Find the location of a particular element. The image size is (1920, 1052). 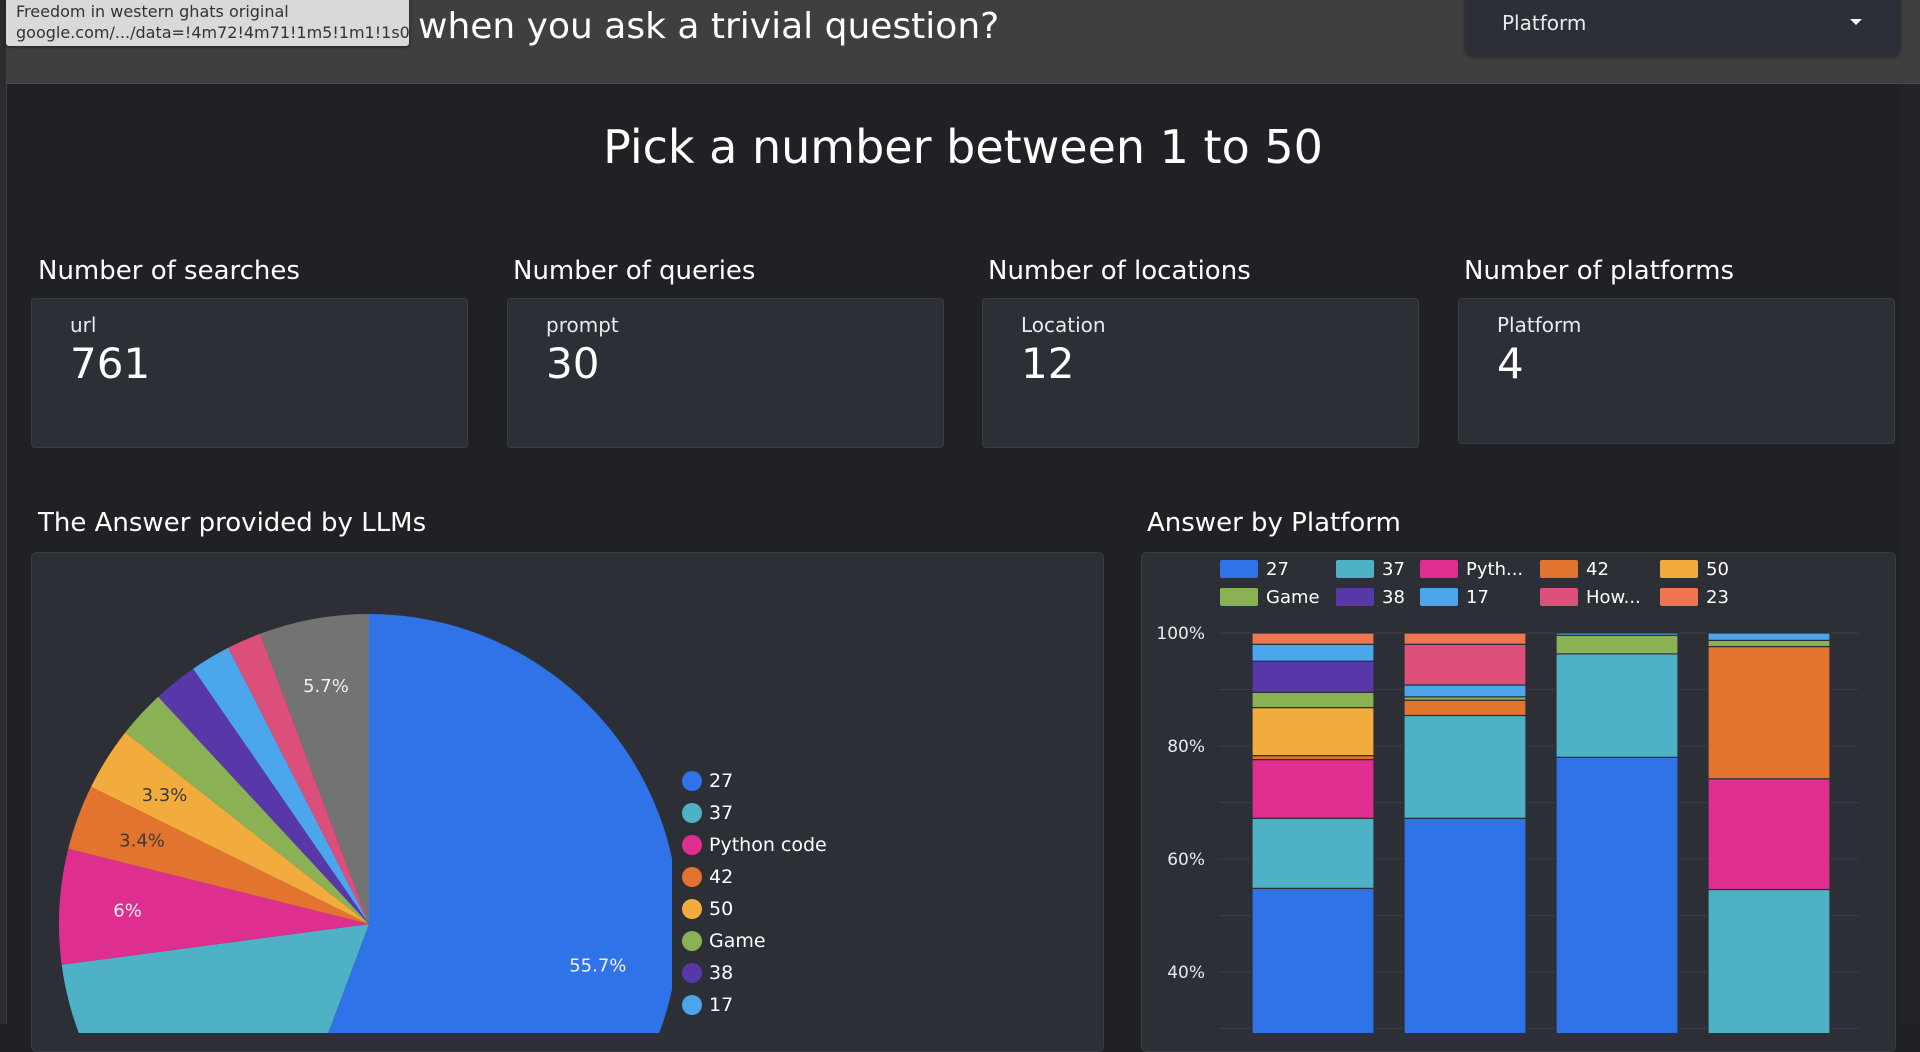

y-axis-tick-label: 80% is located at coordinates (1186, 747).